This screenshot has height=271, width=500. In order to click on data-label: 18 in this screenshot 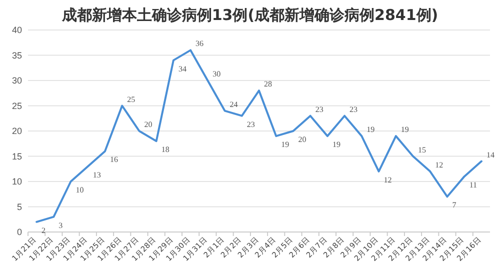, I will do `click(165, 149)`.